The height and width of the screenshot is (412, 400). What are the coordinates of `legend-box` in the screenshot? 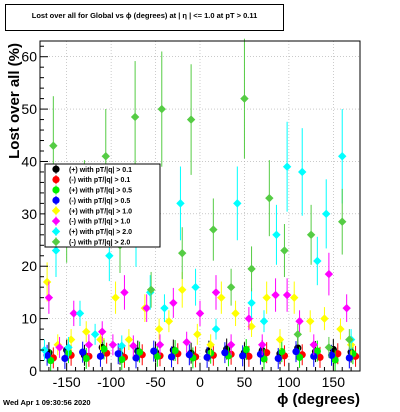 It's located at (102, 205).